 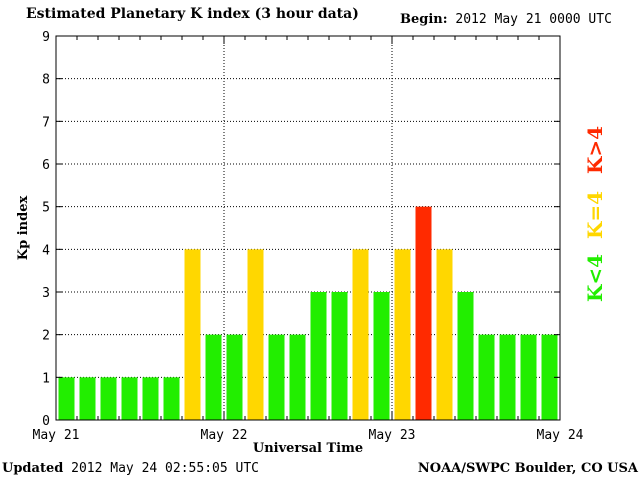 What do you see at coordinates (46, 208) in the screenshot?
I see `y-tick-label-5: 5` at bounding box center [46, 208].